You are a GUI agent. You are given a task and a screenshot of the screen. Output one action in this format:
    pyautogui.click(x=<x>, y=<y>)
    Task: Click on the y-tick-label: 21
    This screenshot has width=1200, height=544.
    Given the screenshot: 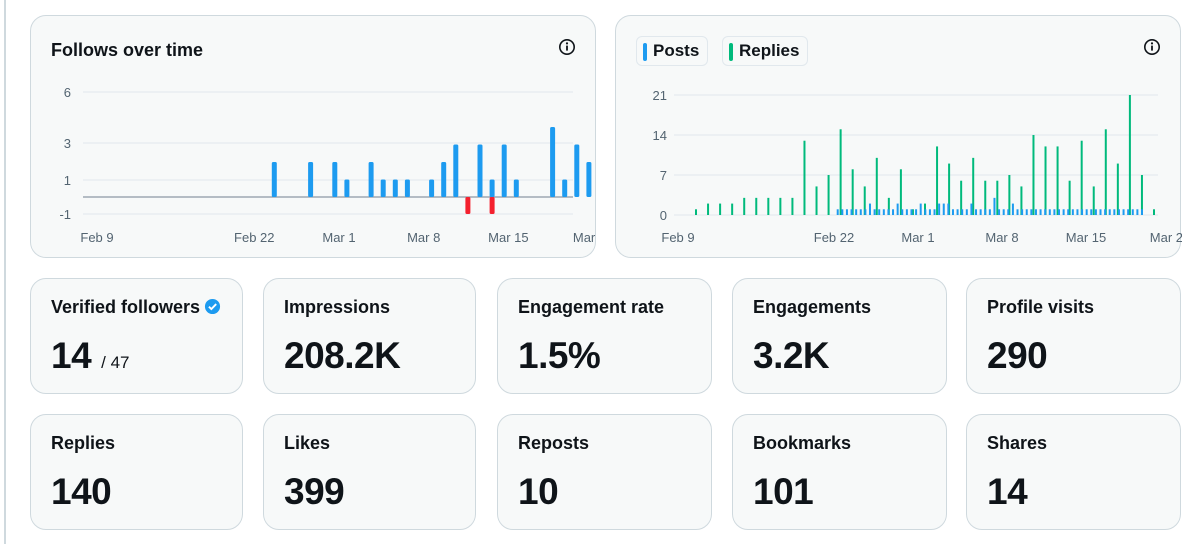 What is the action you would take?
    pyautogui.click(x=660, y=95)
    